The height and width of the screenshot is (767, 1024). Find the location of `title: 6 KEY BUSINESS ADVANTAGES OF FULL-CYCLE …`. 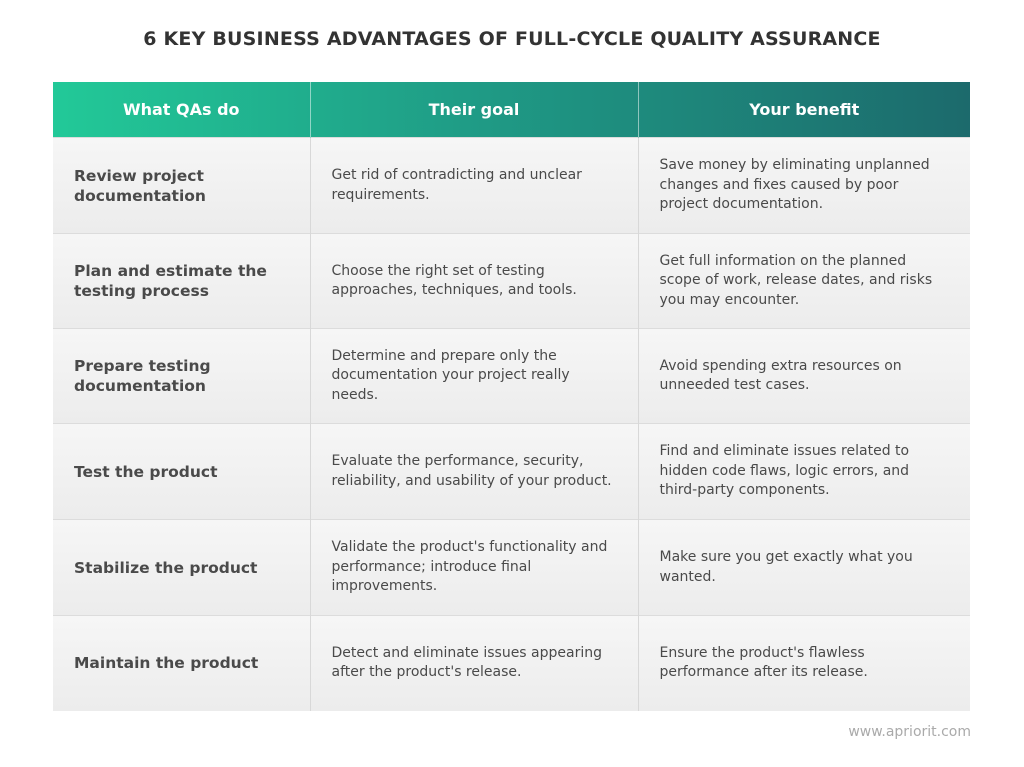

title: 6 KEY BUSINESS ADVANTAGES OF FULL-CYCLE … is located at coordinates (512, 39).